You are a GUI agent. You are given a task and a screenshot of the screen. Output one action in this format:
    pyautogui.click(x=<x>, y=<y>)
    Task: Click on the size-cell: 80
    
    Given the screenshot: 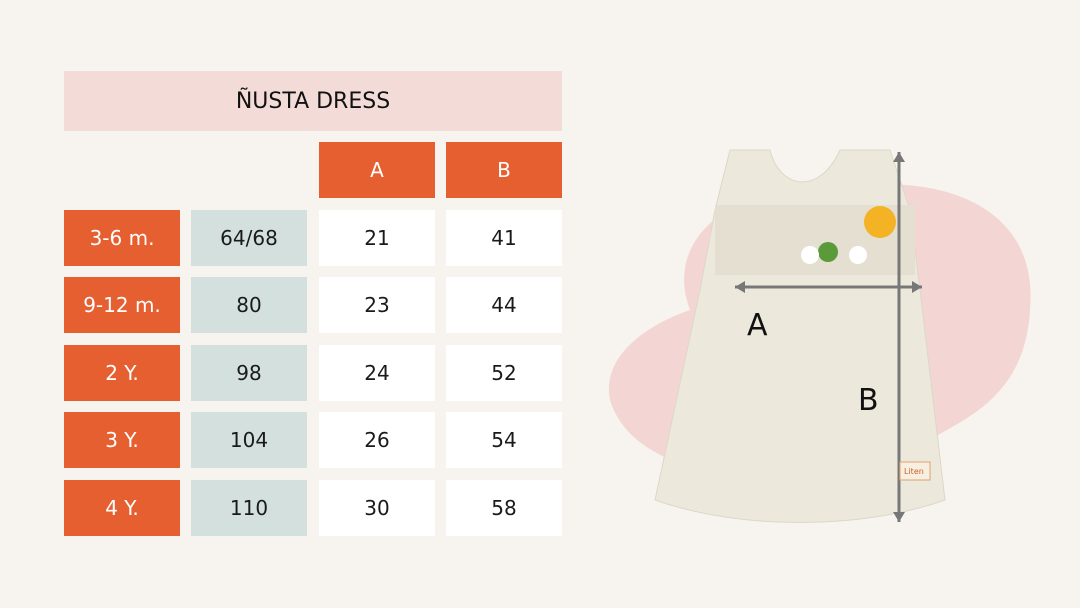 What is the action you would take?
    pyautogui.click(x=249, y=305)
    